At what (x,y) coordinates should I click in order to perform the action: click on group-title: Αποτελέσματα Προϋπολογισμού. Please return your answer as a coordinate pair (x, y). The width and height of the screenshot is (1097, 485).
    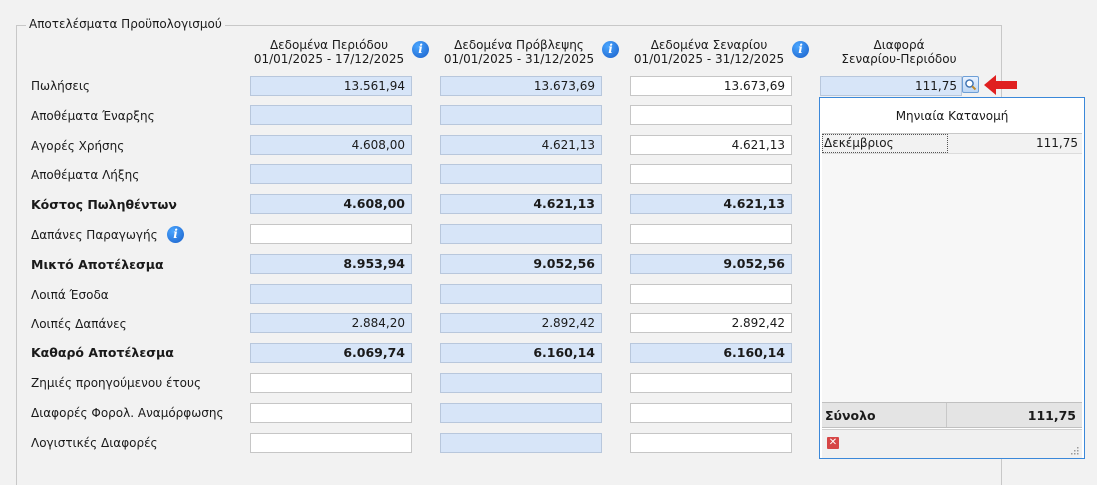
    Looking at the image, I should click on (125, 24).